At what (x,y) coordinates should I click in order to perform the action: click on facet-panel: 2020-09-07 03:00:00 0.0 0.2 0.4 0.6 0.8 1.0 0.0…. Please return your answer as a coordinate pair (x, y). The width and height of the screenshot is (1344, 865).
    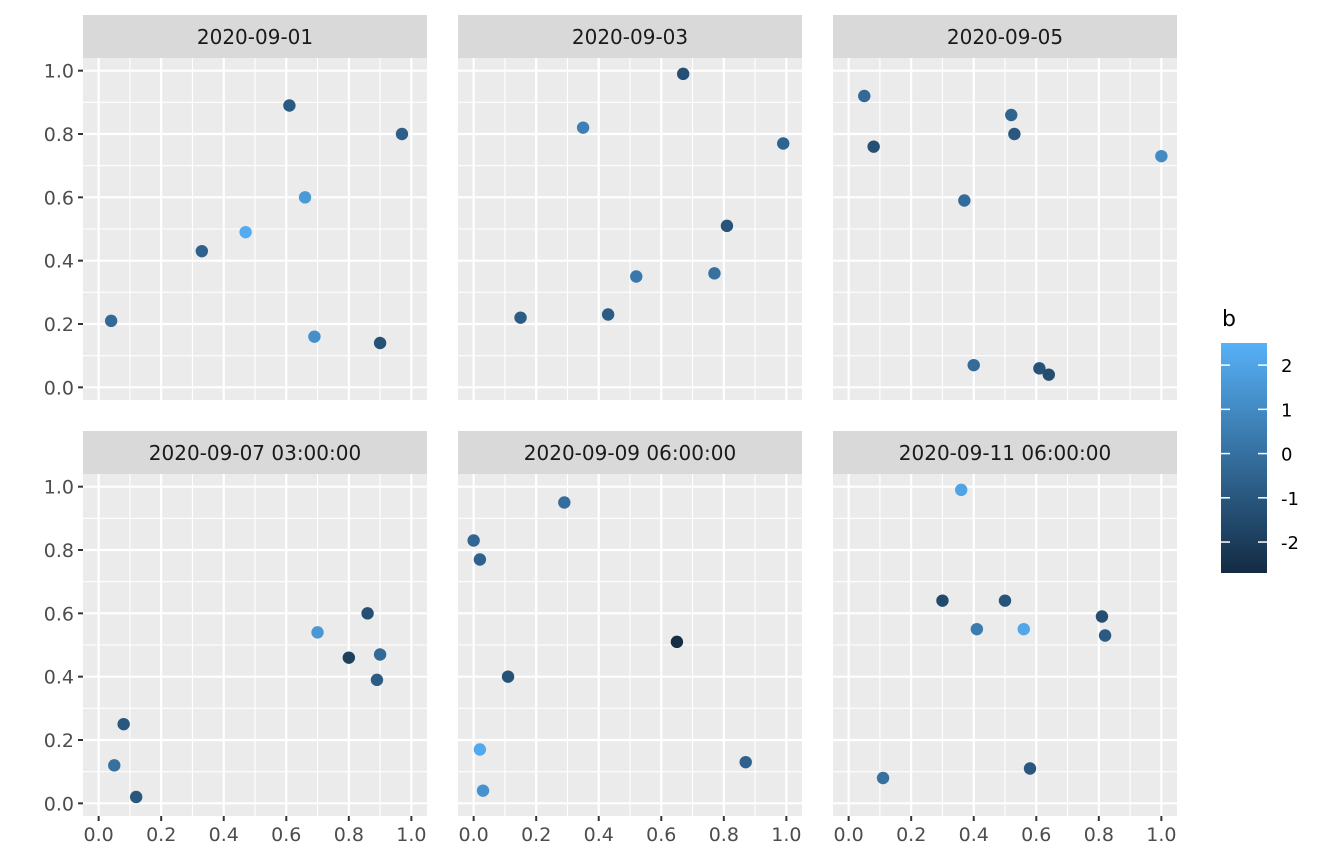
    Looking at the image, I should click on (235, 638).